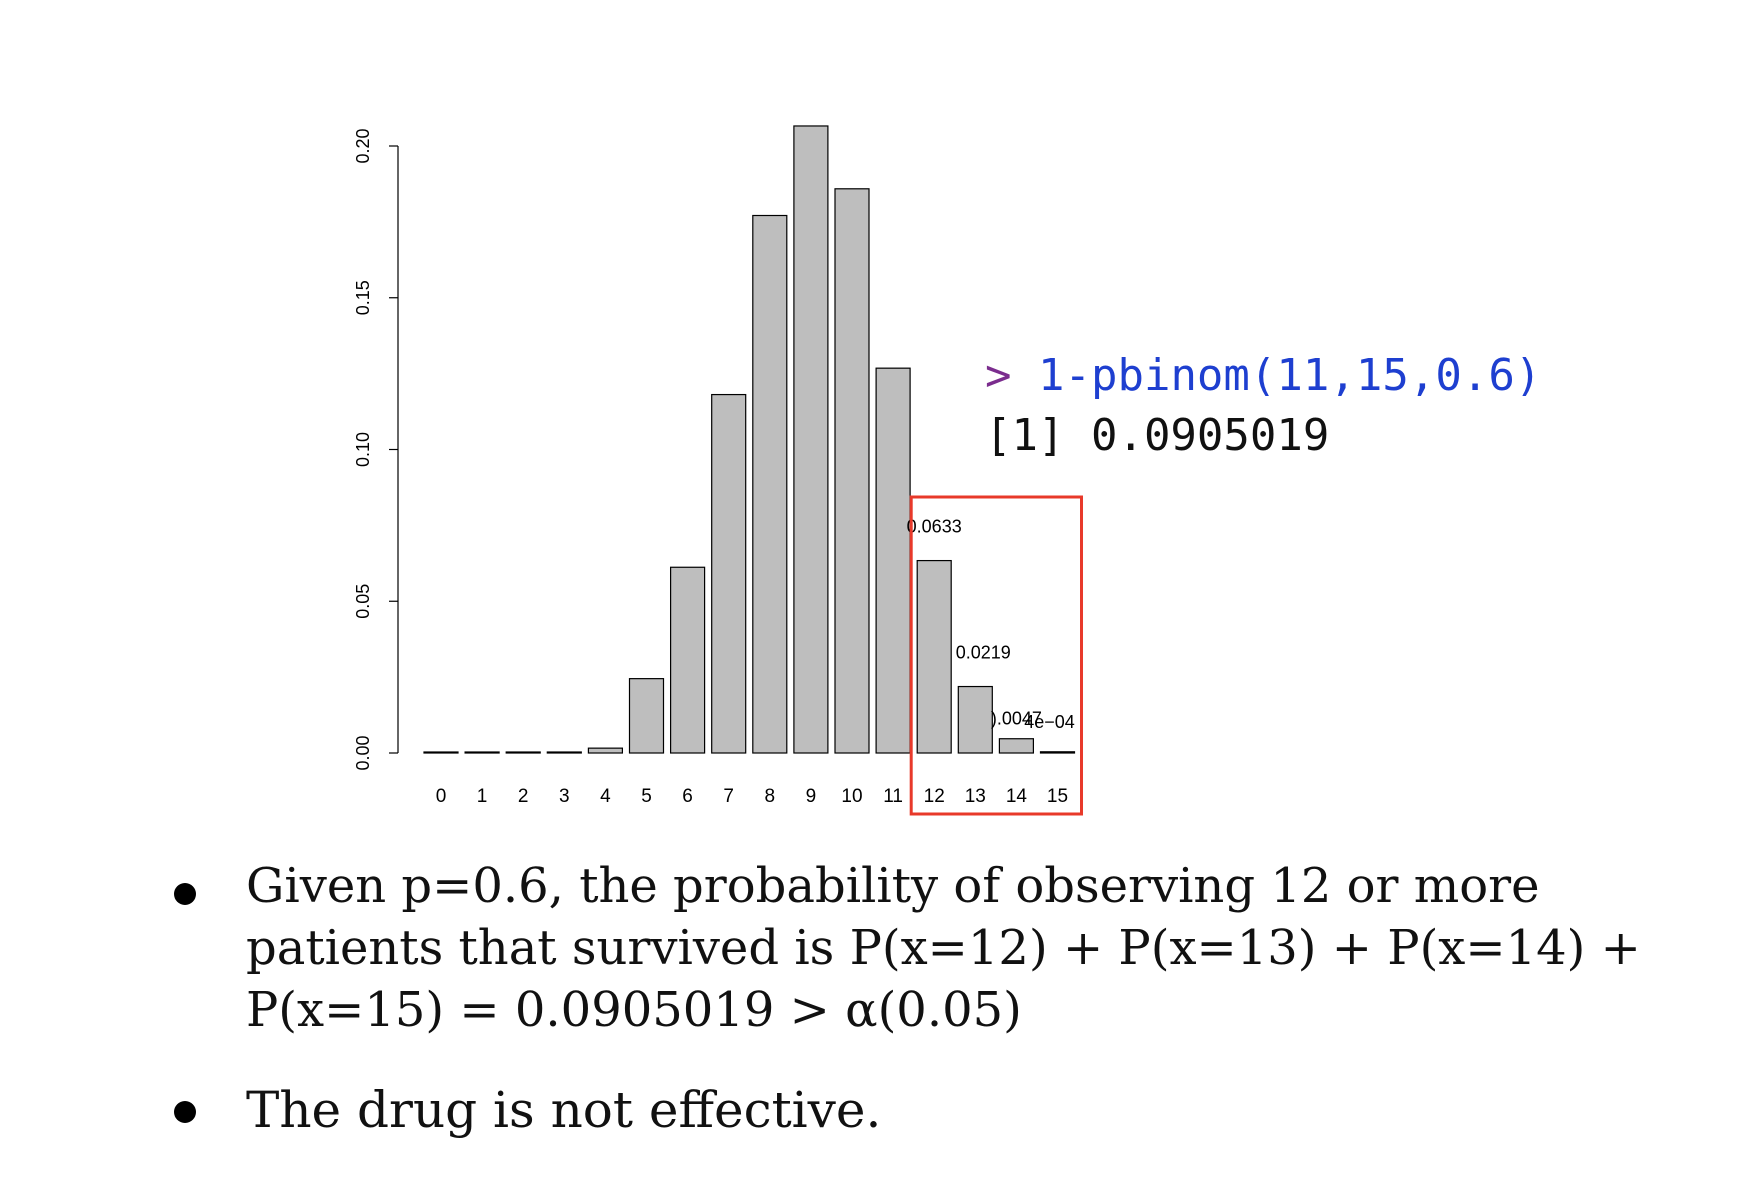  Describe the element at coordinates (605, 796) in the screenshot. I see `x-tick-label: 4` at that location.